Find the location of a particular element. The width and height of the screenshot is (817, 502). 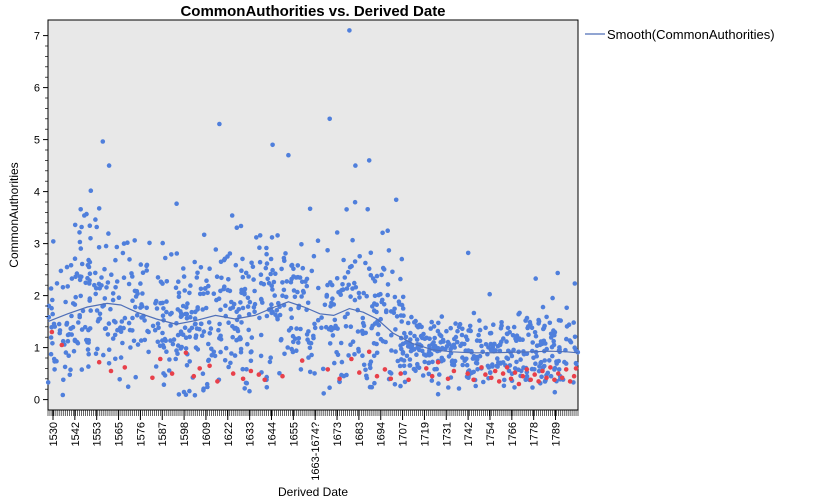

x-tick-label: 1553 is located at coordinates (98, 434).